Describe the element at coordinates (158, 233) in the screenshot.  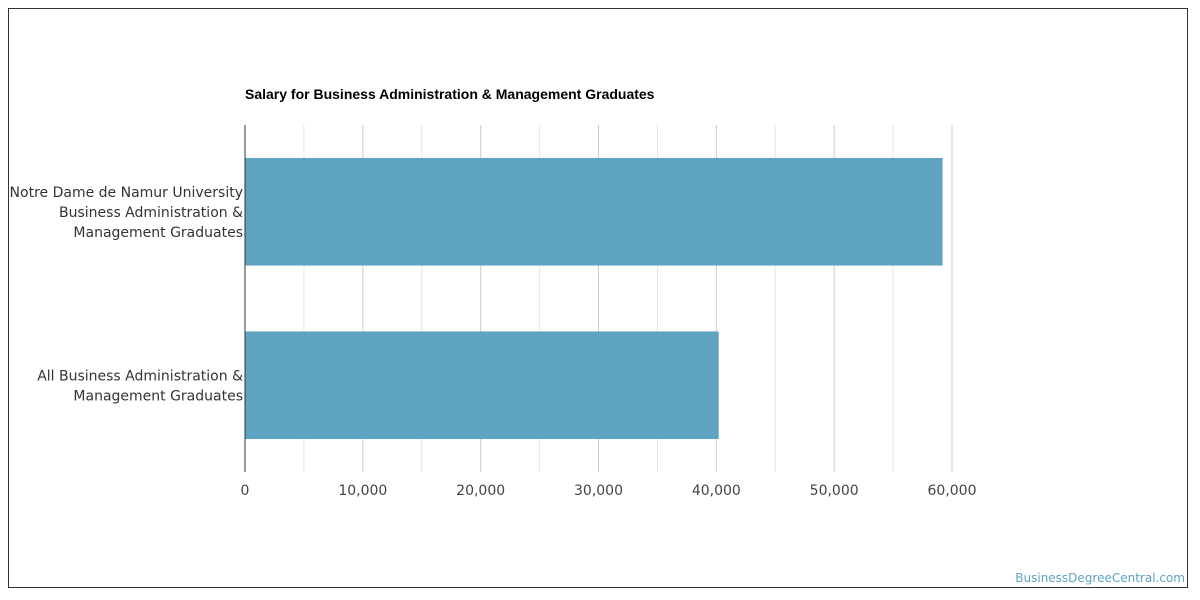
I see `category-label-0-line-2: Management Graduates` at that location.